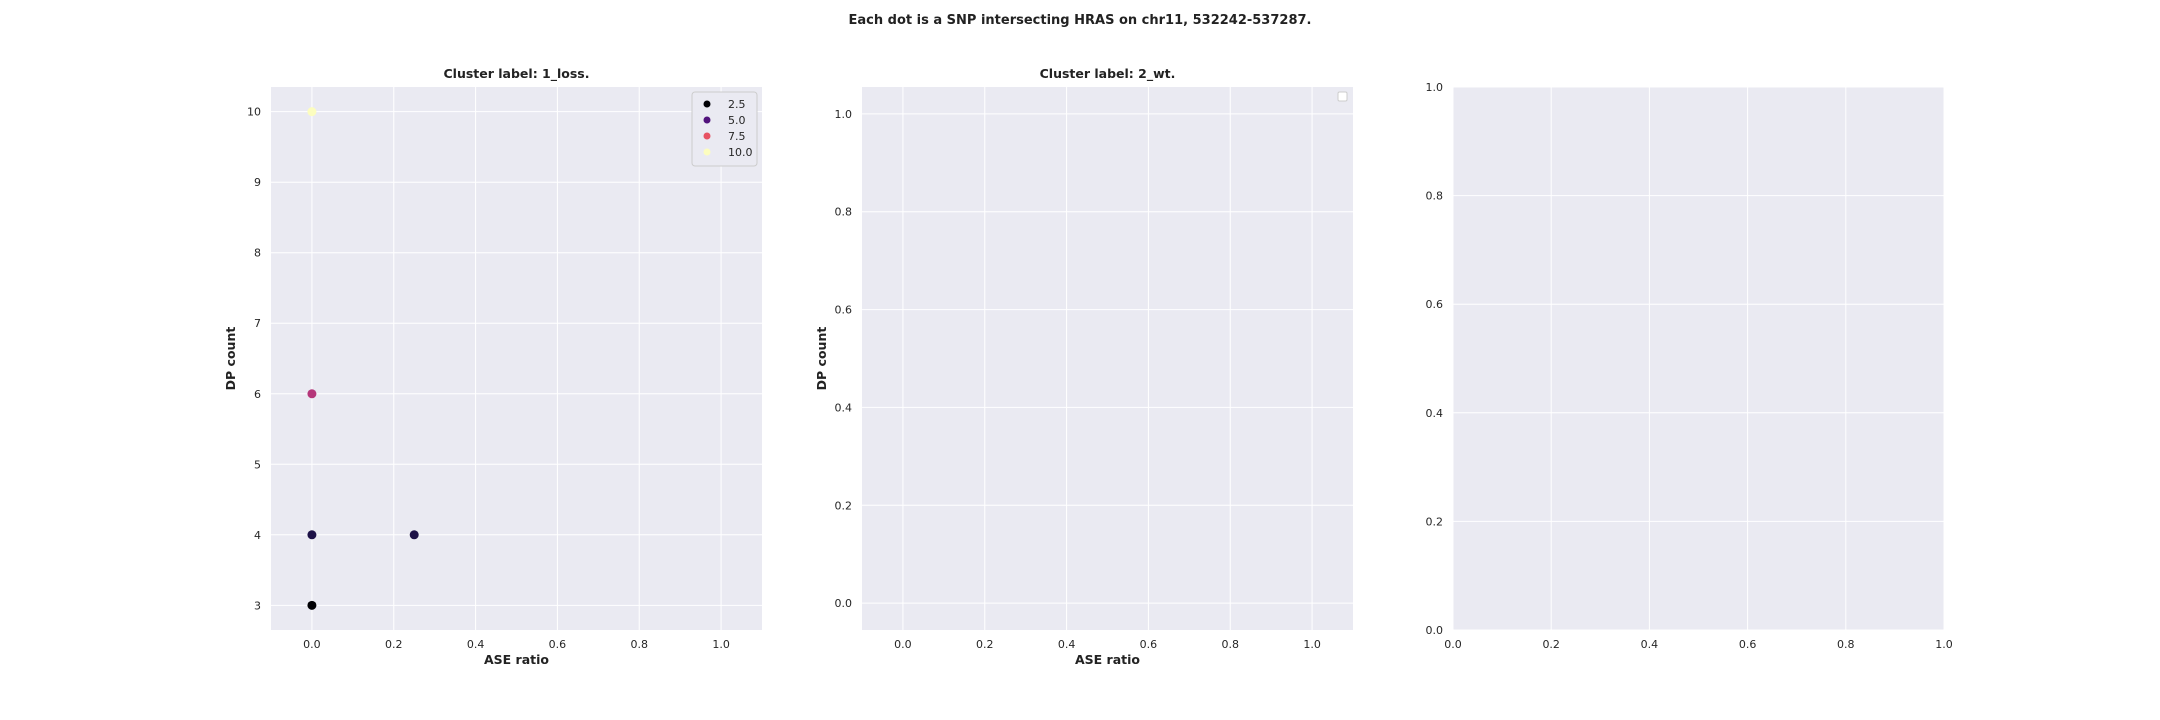 The height and width of the screenshot is (720, 2160). Describe the element at coordinates (737, 136) in the screenshot. I see `legend-label: 7.5` at that location.